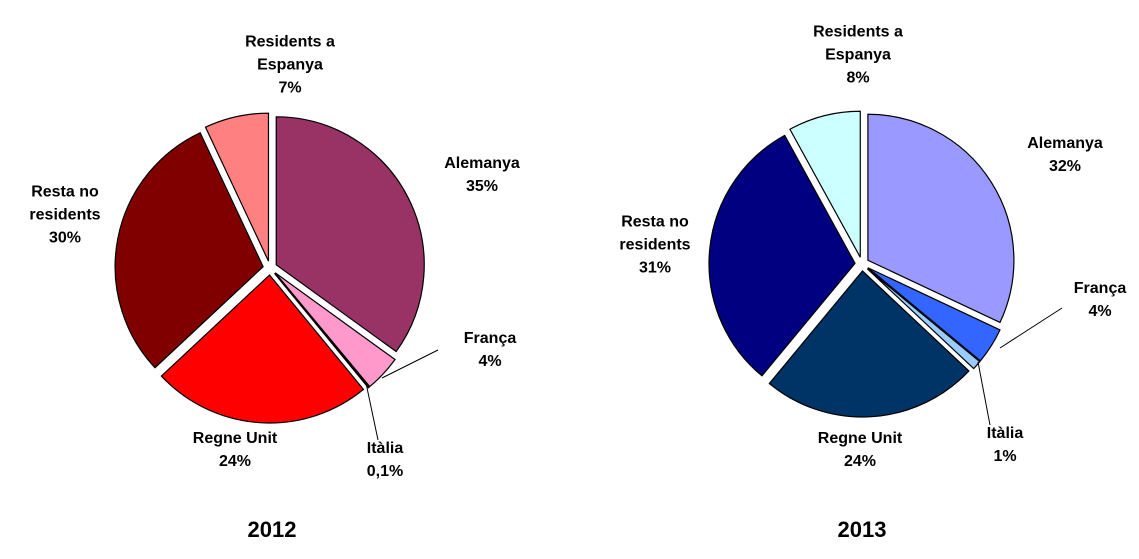  I want to click on slice-label: Alemanya 35%, so click(482, 175).